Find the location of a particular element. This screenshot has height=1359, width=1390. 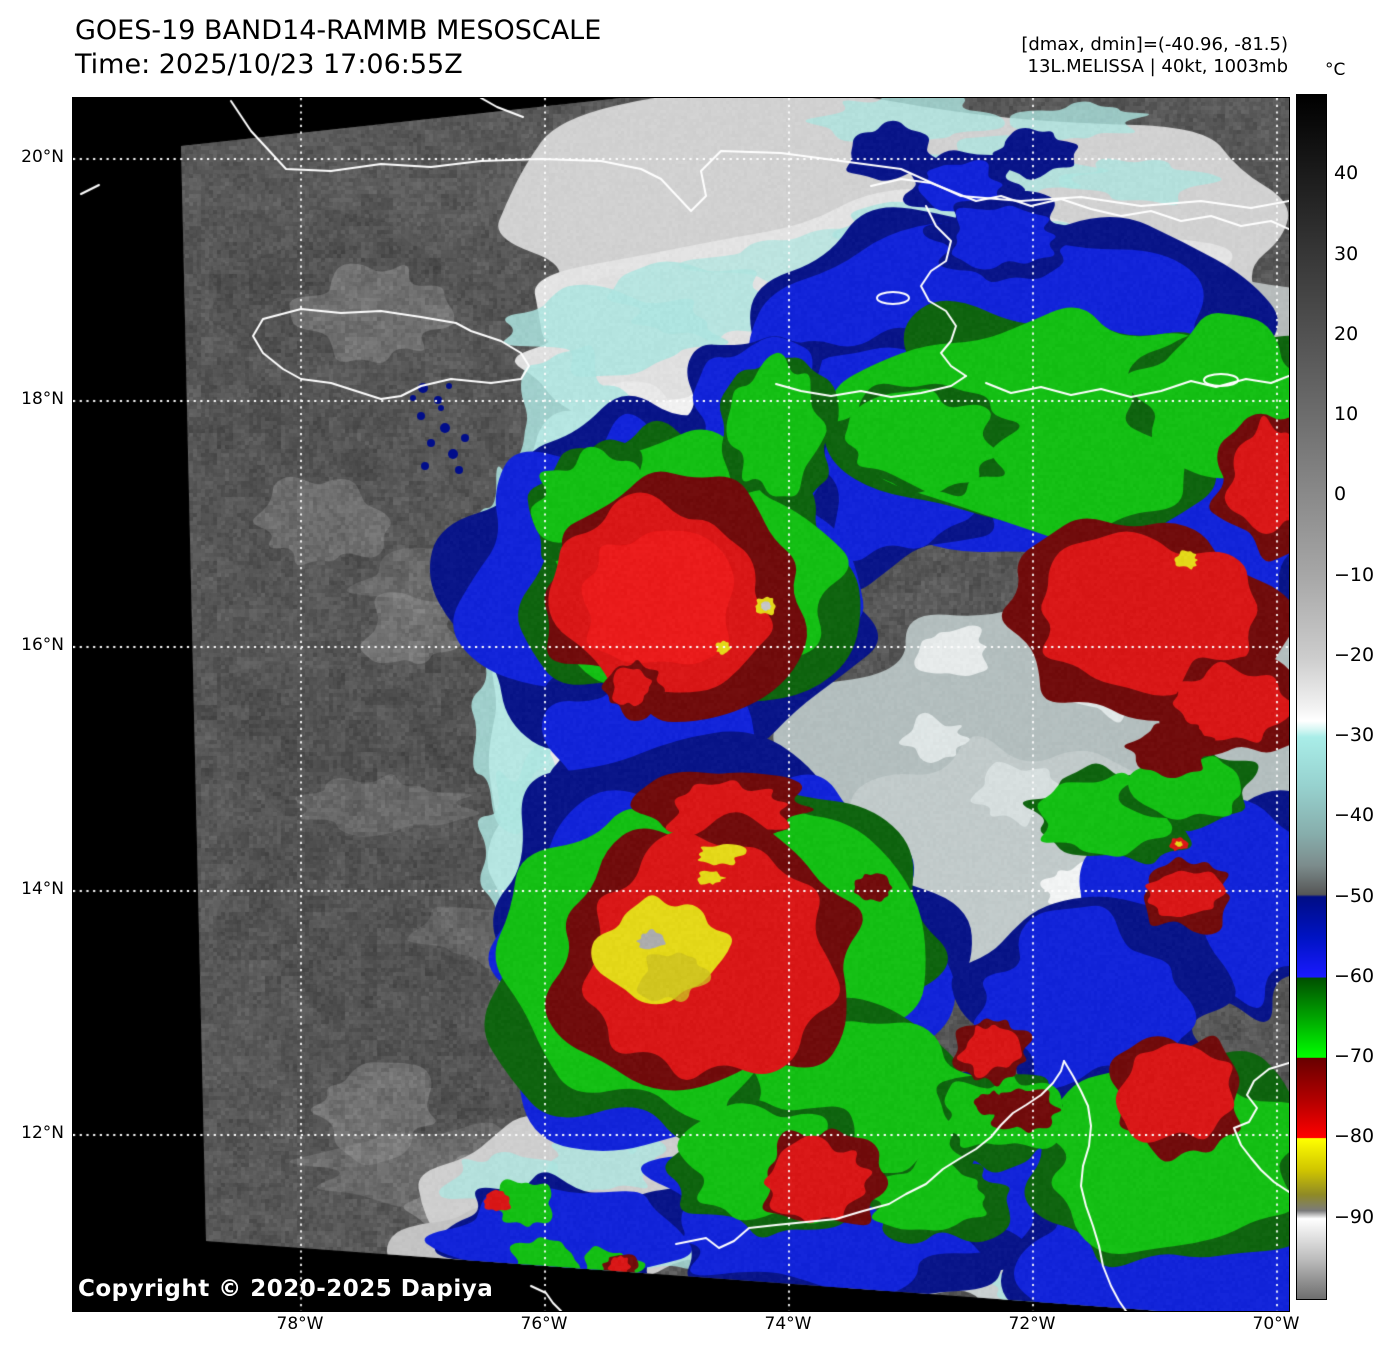

colorbar-tick-label: 40 is located at coordinates (1346, 173).